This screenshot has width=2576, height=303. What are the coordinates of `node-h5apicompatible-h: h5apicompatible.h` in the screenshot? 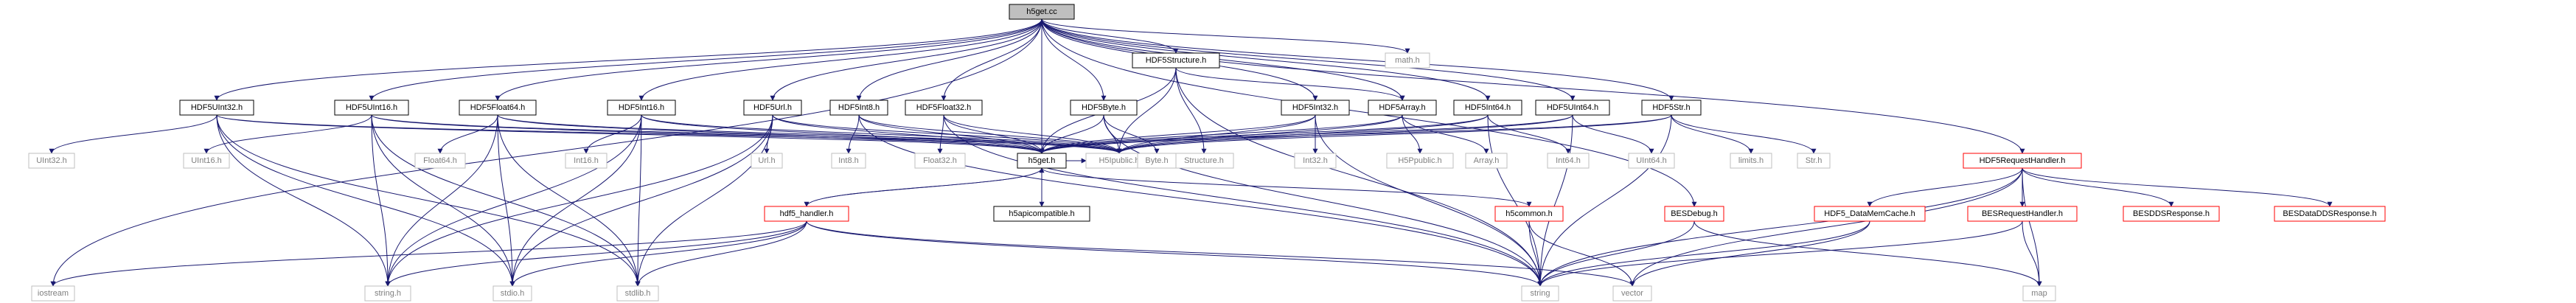 It's located at (1041, 214).